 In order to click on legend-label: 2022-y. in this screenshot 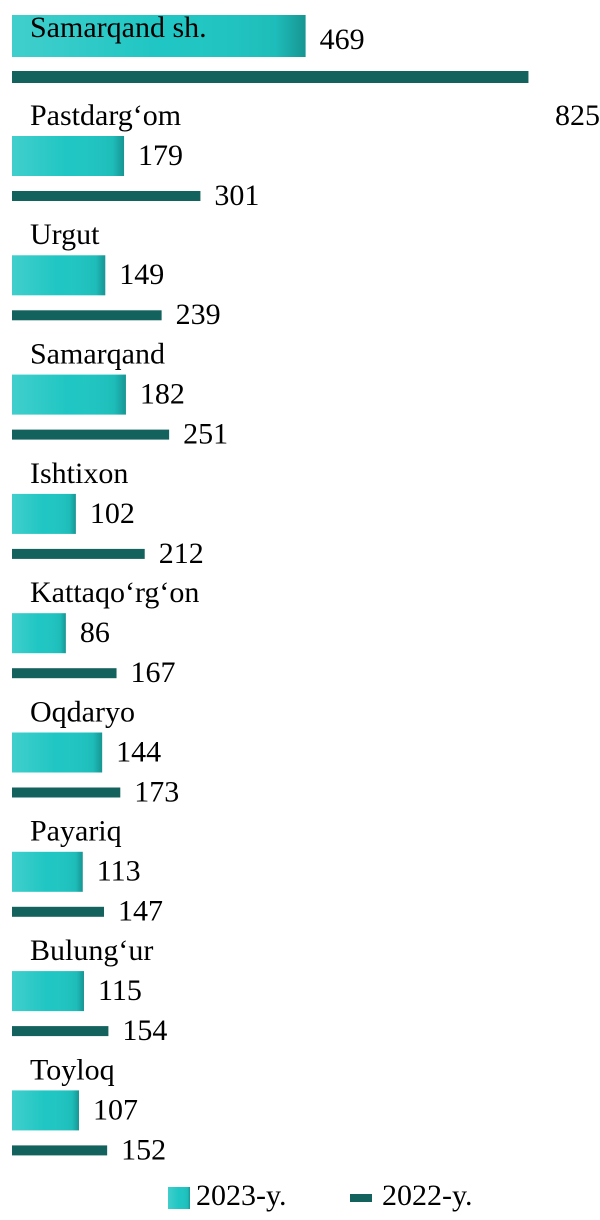, I will do `click(427, 1195)`.